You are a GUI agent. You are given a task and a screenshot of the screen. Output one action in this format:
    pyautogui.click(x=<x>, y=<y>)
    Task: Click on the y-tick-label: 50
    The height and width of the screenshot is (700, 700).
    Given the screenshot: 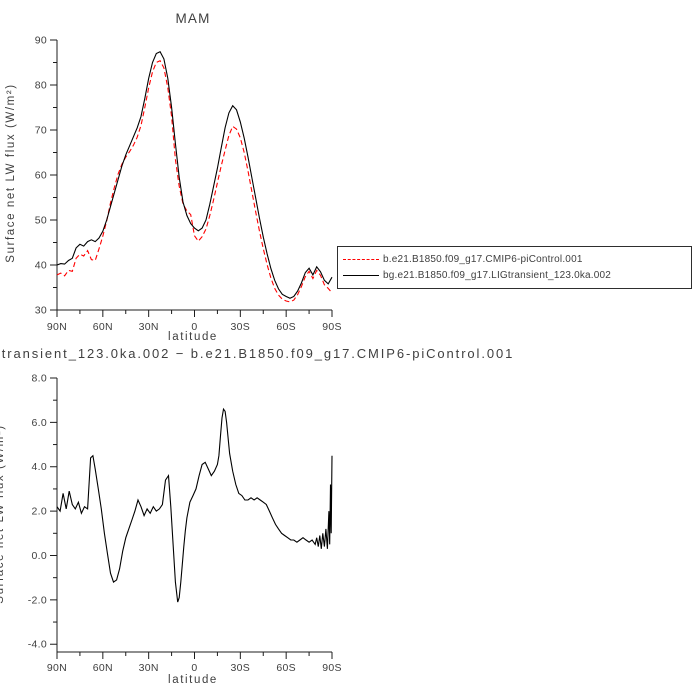 What is the action you would take?
    pyautogui.click(x=41, y=221)
    